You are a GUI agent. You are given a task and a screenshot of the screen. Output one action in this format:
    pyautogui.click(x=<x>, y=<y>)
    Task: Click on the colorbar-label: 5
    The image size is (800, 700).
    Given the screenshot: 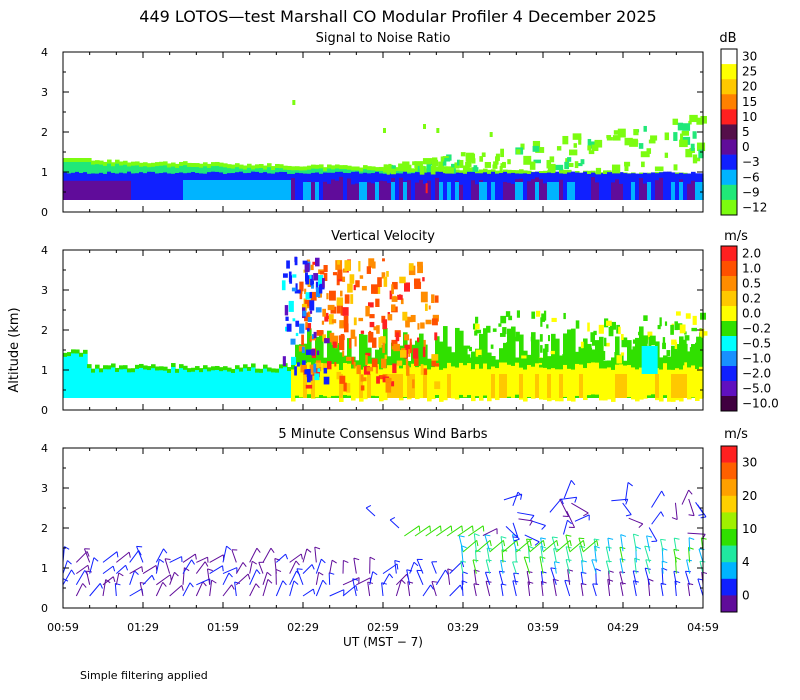 What is the action you would take?
    pyautogui.click(x=746, y=132)
    